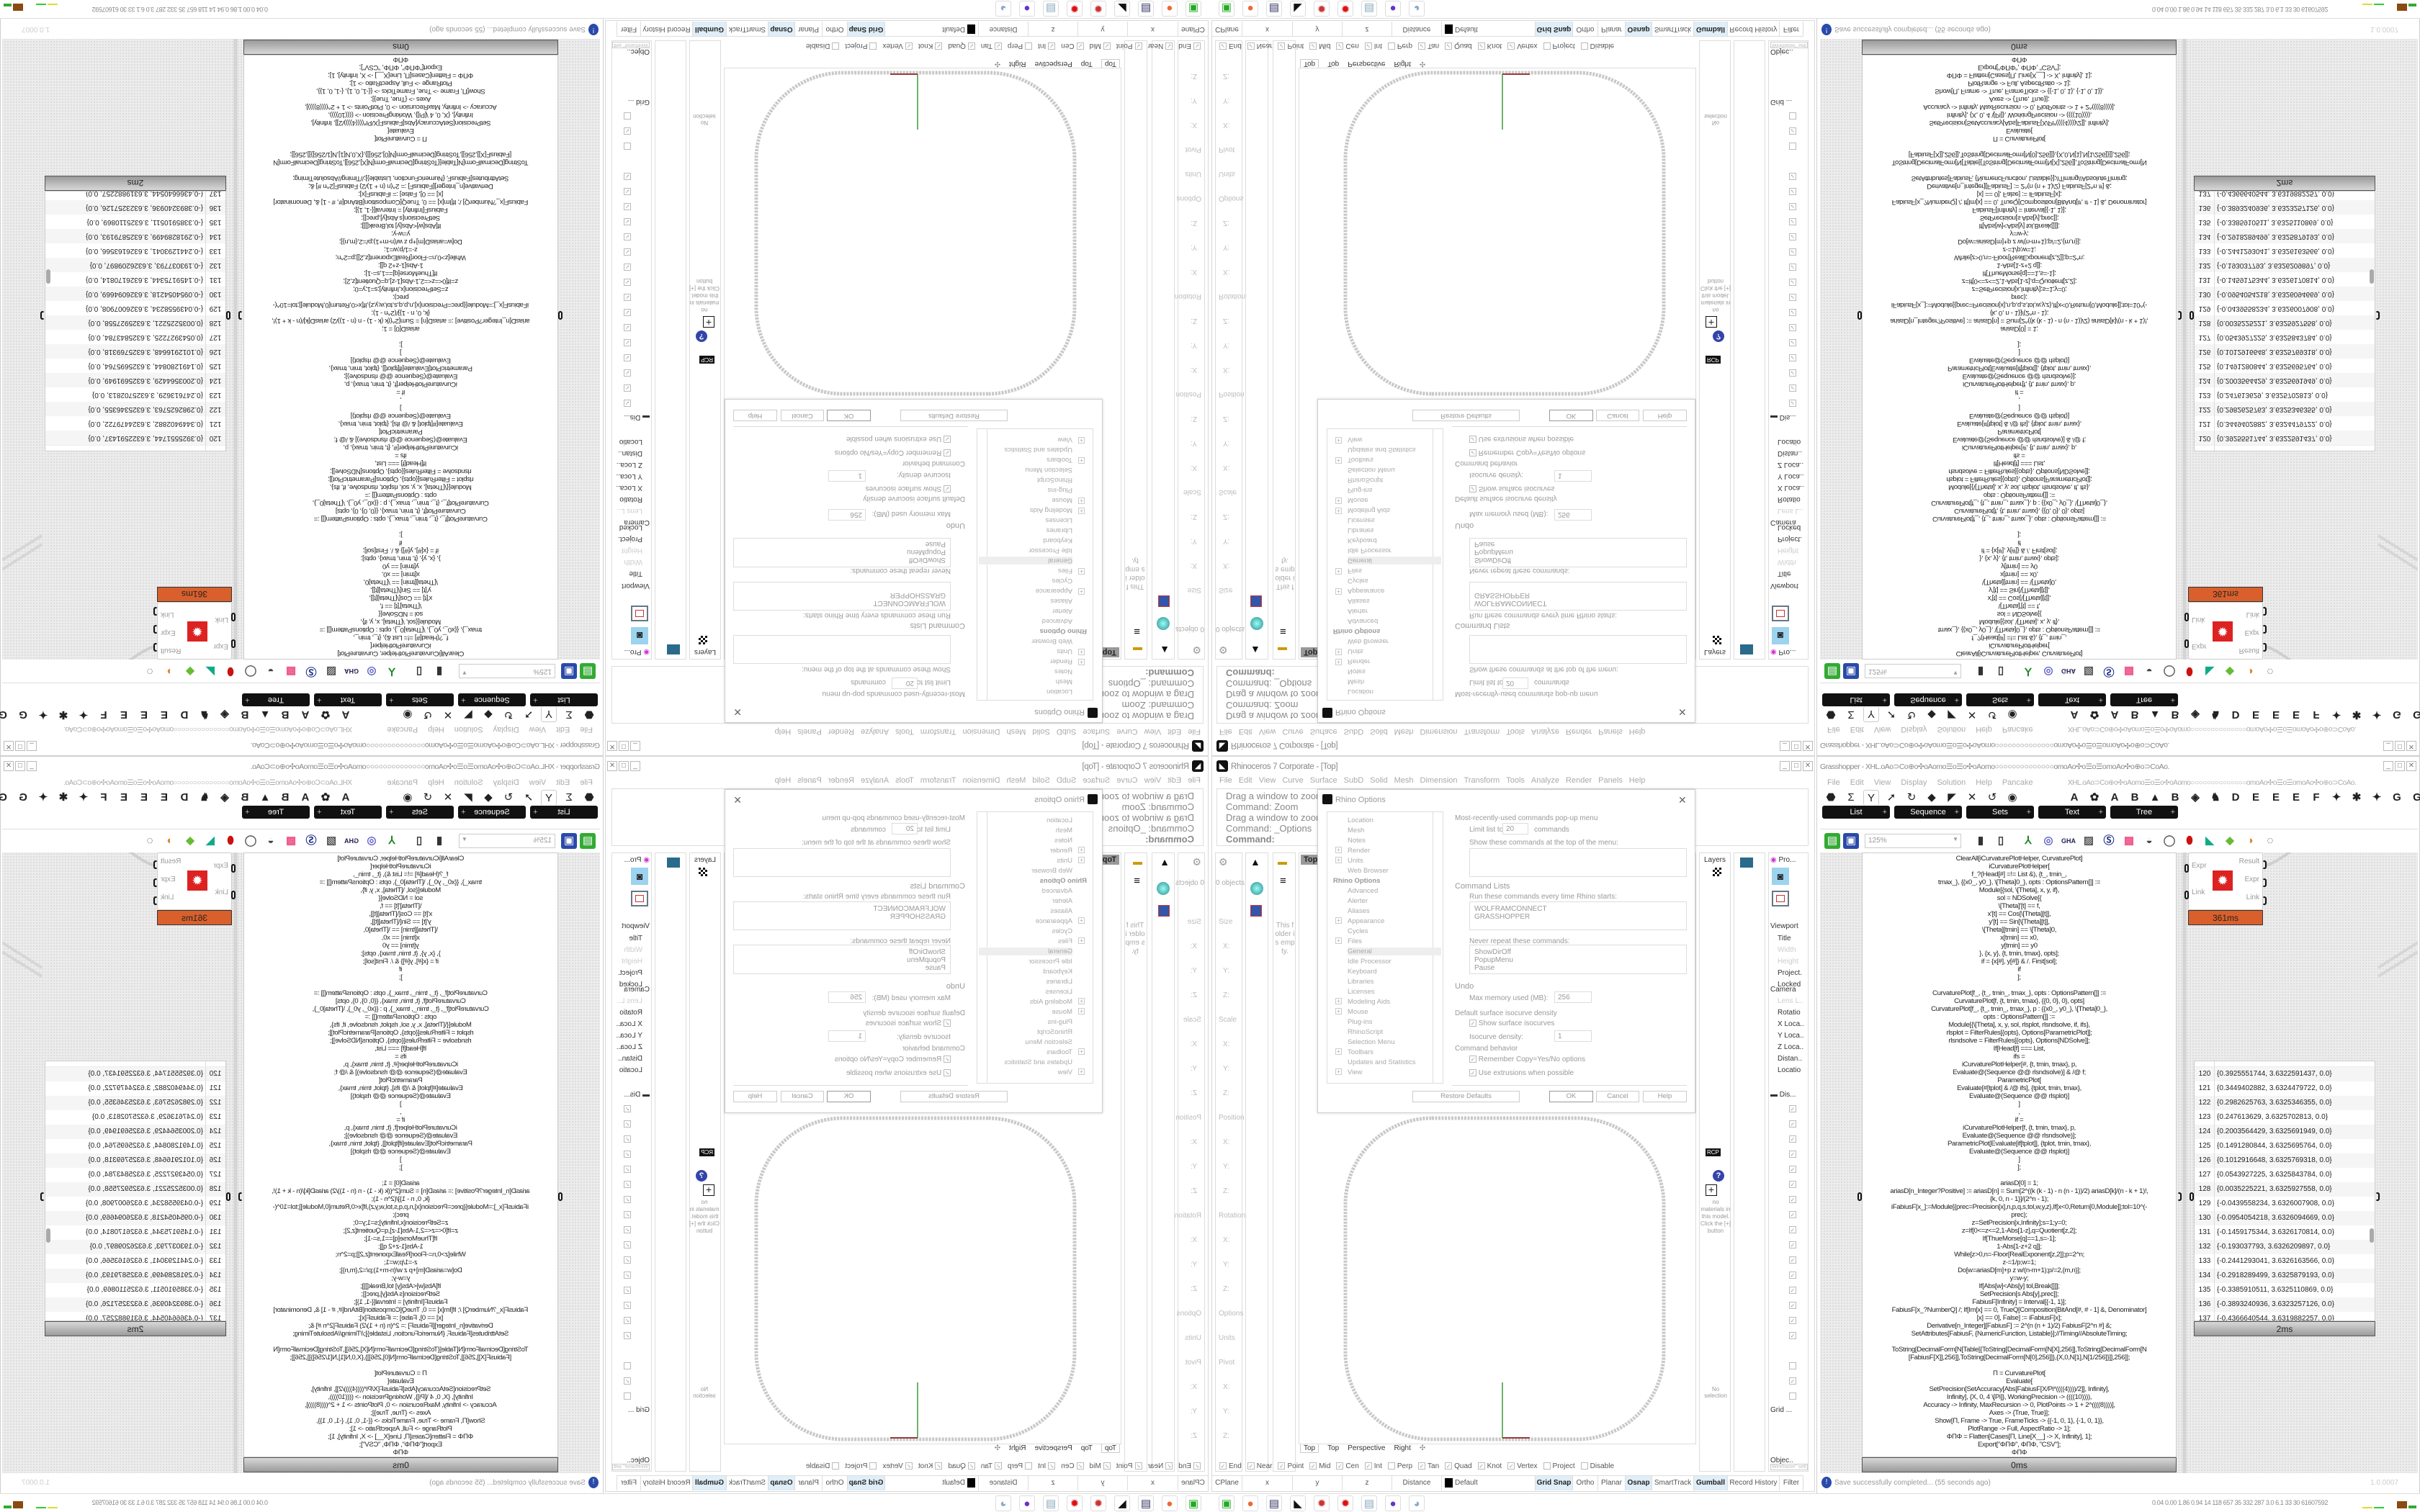 This screenshot has height=1512, width=2420. Describe the element at coordinates (1282, 650) in the screenshot. I see `folder-icon: ▬` at that location.